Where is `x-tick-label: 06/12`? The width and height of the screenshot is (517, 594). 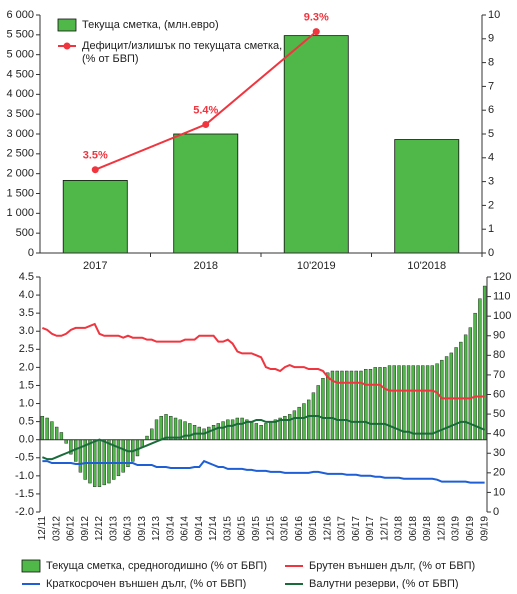 x-tick-label: 06/12 is located at coordinates (71, 528).